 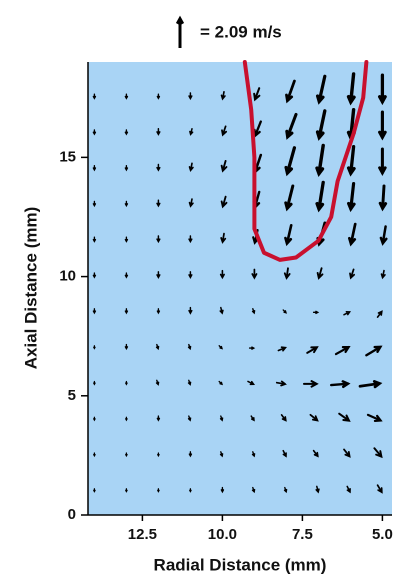 I want to click on x-tick-label: 12.5, so click(x=142, y=534).